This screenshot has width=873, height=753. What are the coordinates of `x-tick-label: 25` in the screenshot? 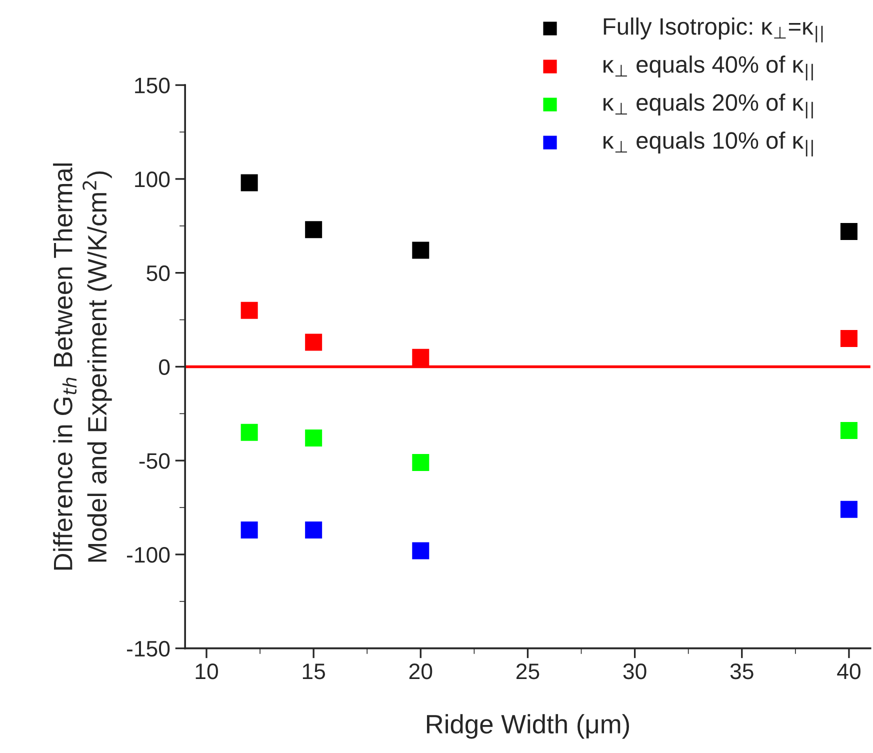 It's located at (528, 672).